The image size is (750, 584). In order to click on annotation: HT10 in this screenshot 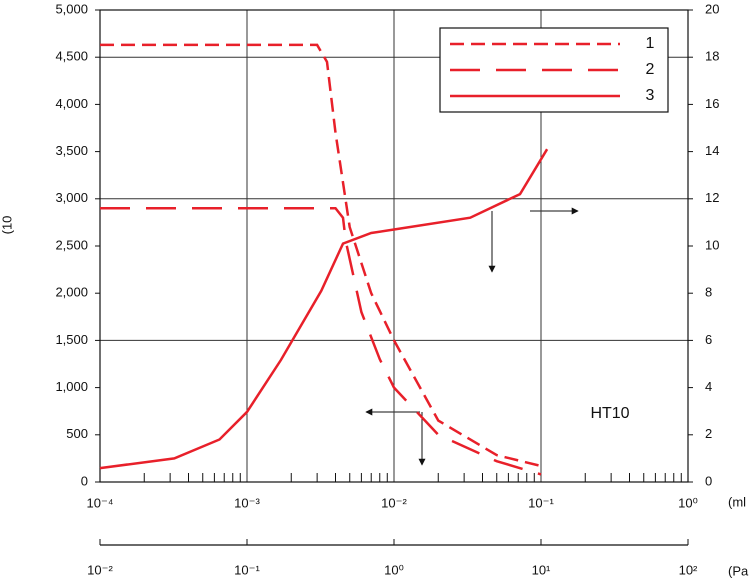, I will do `click(609, 413)`.